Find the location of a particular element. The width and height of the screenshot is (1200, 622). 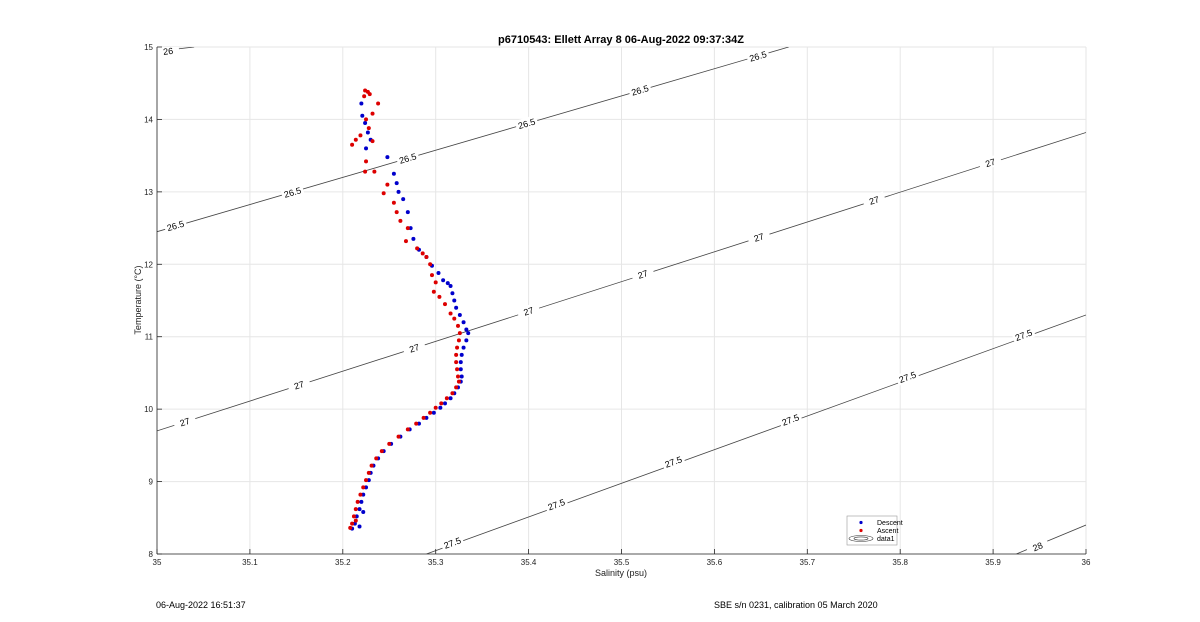

x-tick-label: 35.7 is located at coordinates (808, 562).